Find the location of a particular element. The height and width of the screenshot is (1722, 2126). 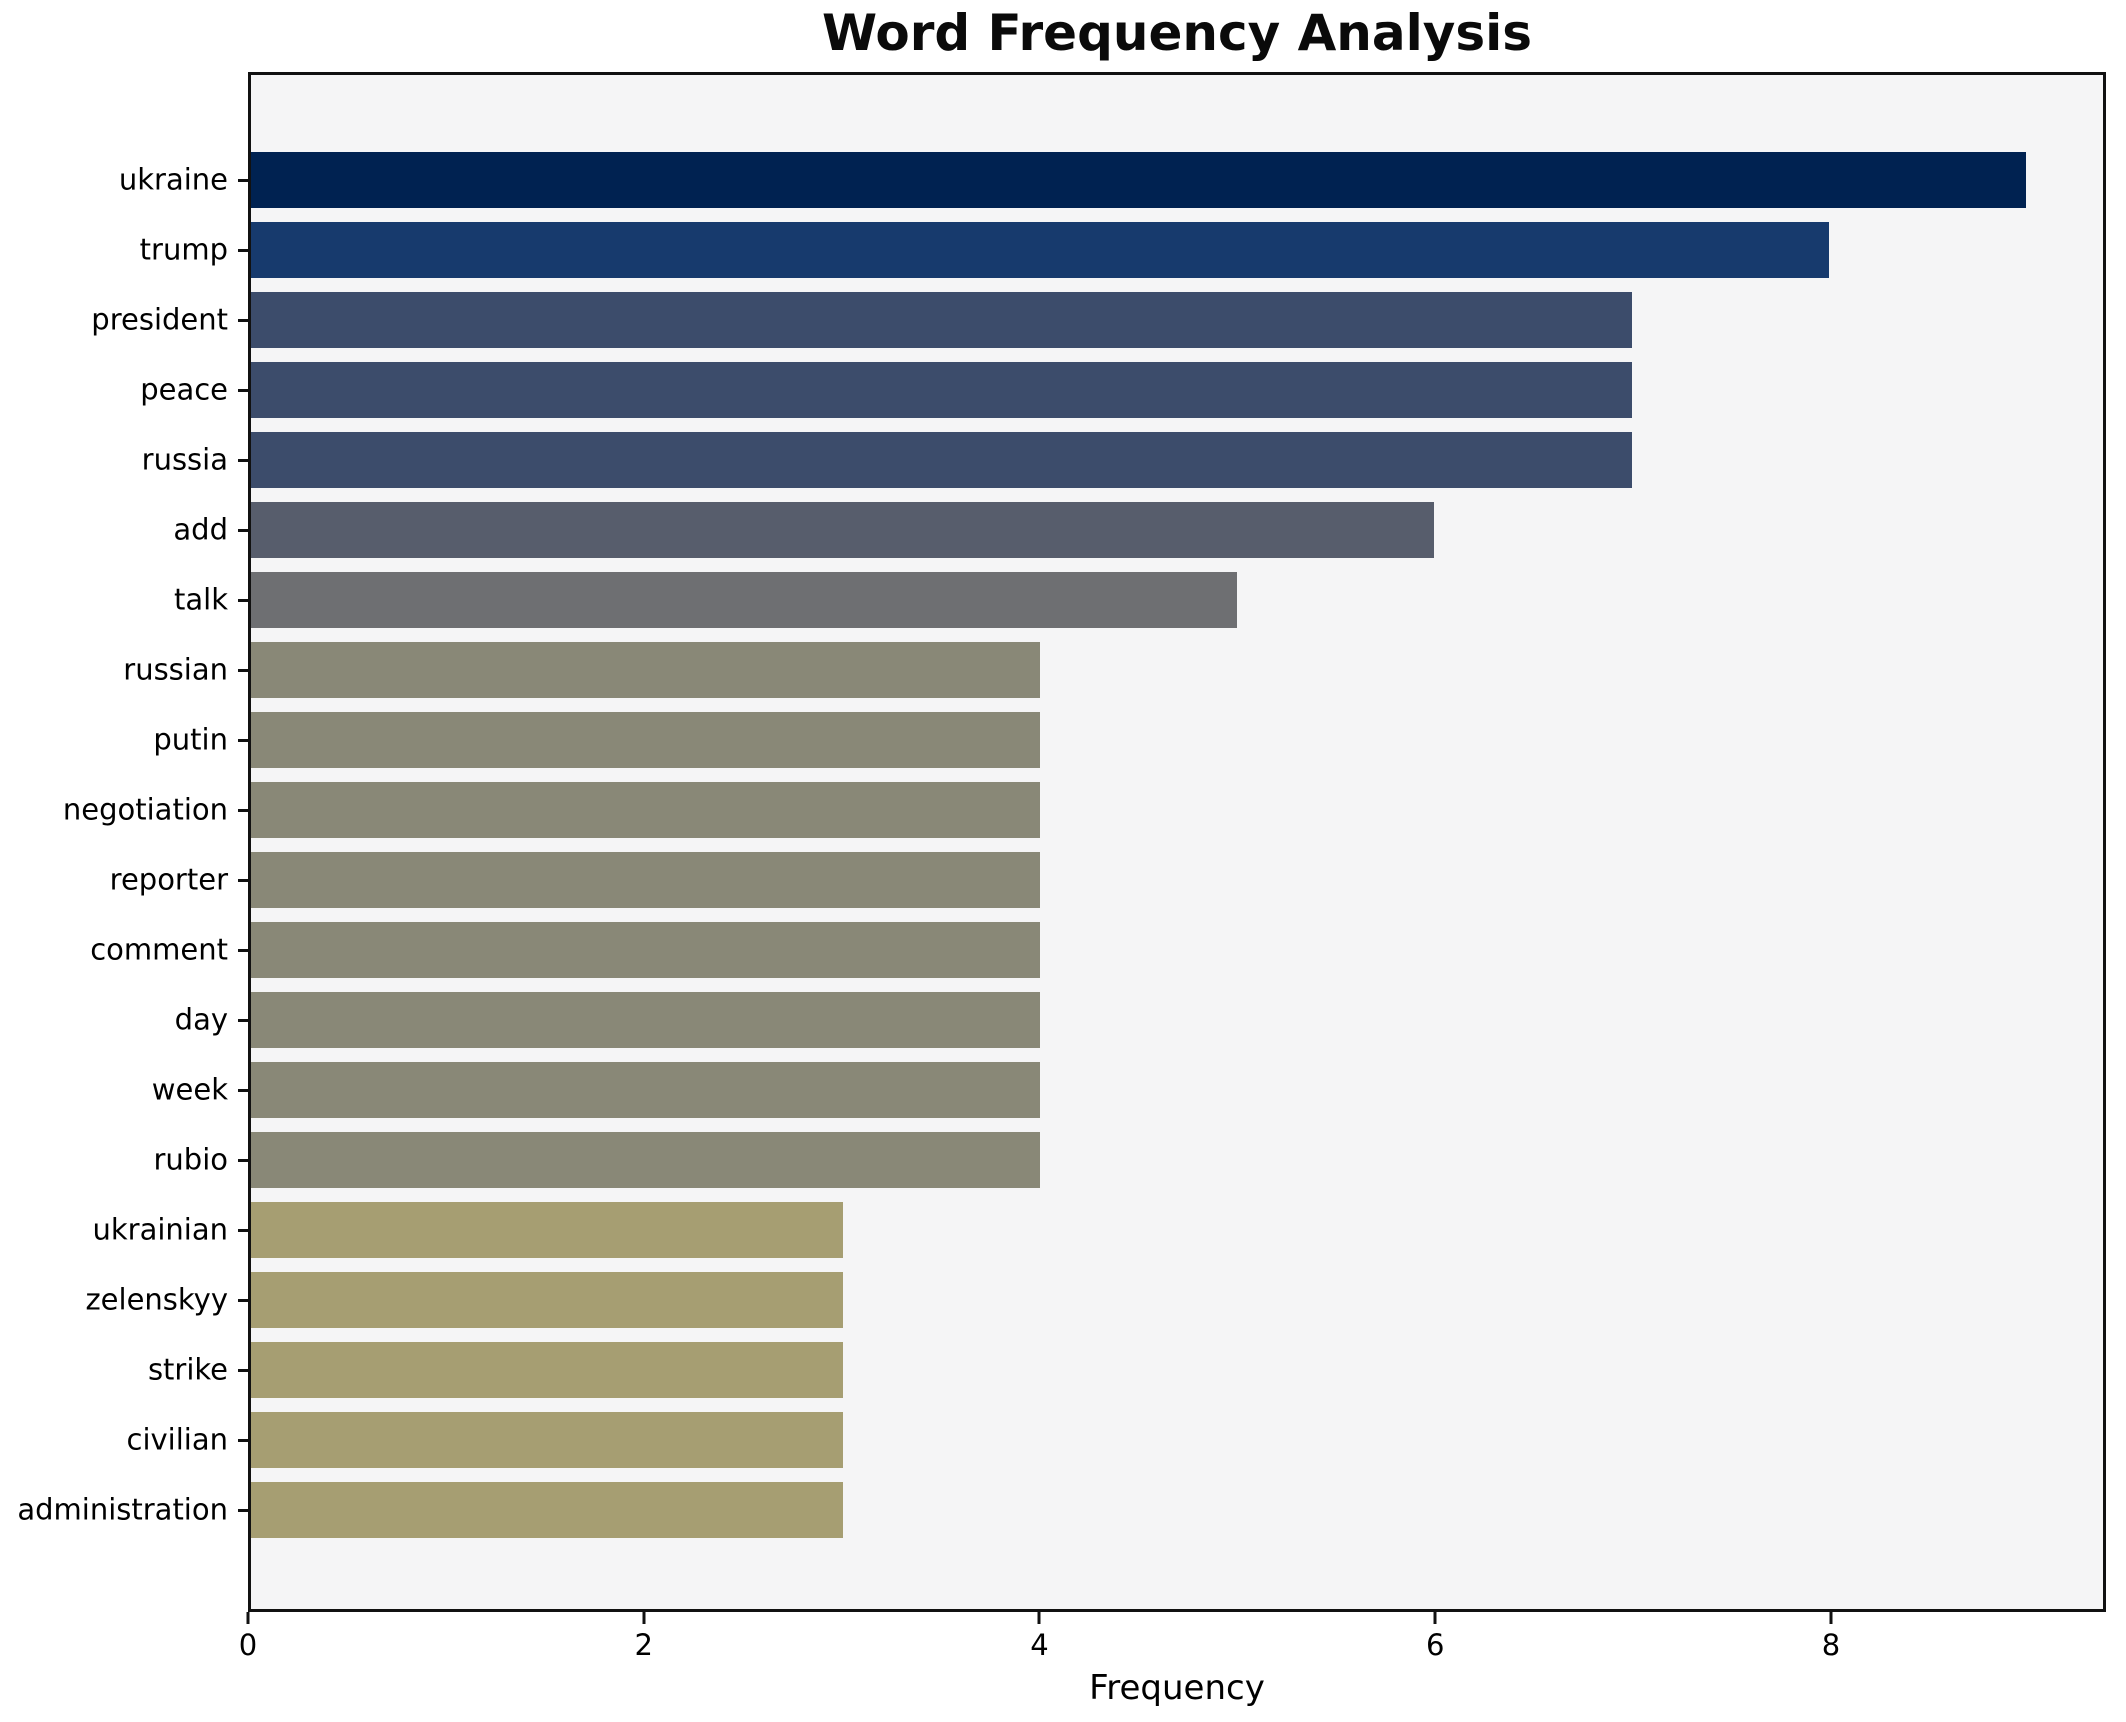

bar-row: trump is located at coordinates (1121, 250).